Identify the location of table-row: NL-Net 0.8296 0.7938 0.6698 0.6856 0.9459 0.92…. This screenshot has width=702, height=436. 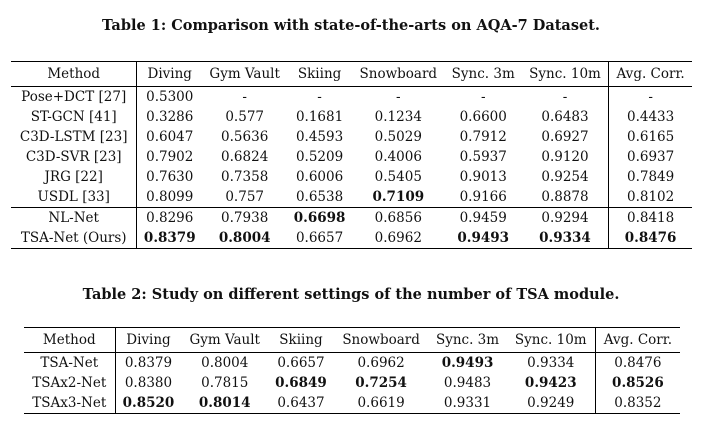
(351, 217).